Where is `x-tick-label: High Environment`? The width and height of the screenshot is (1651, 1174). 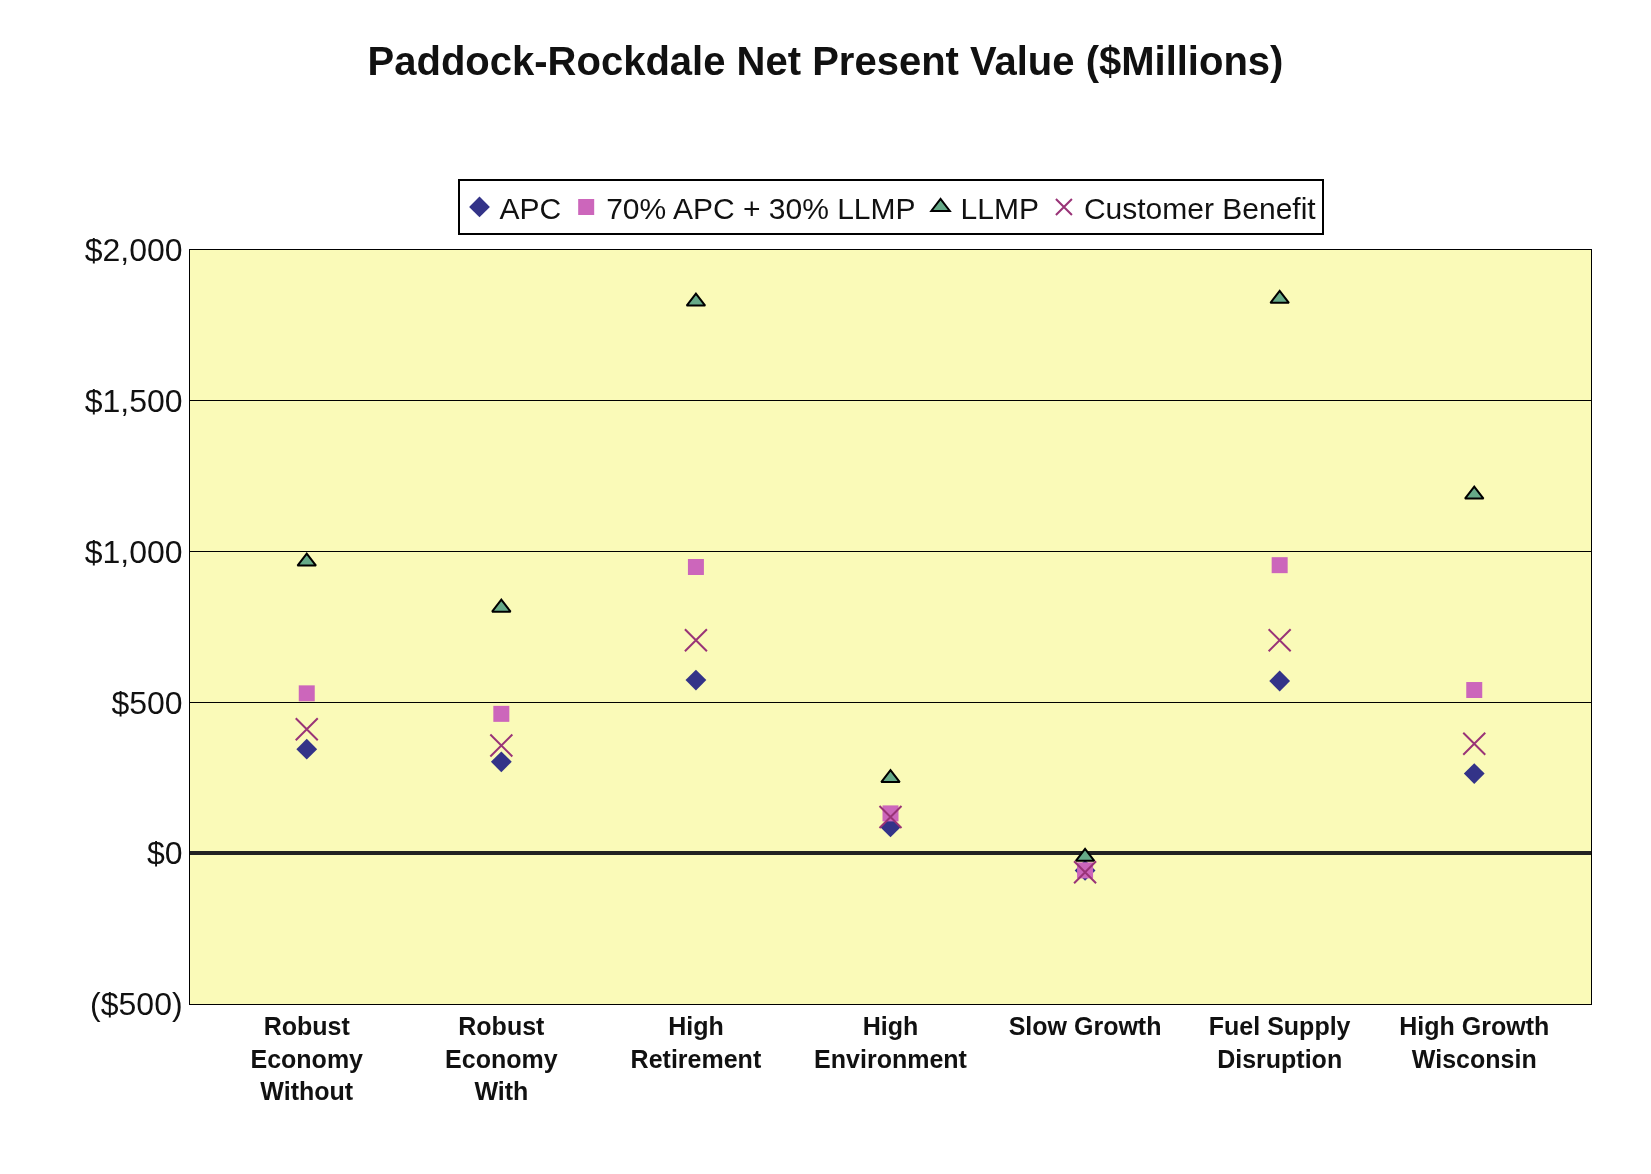 x-tick-label: High Environment is located at coordinates (891, 1042).